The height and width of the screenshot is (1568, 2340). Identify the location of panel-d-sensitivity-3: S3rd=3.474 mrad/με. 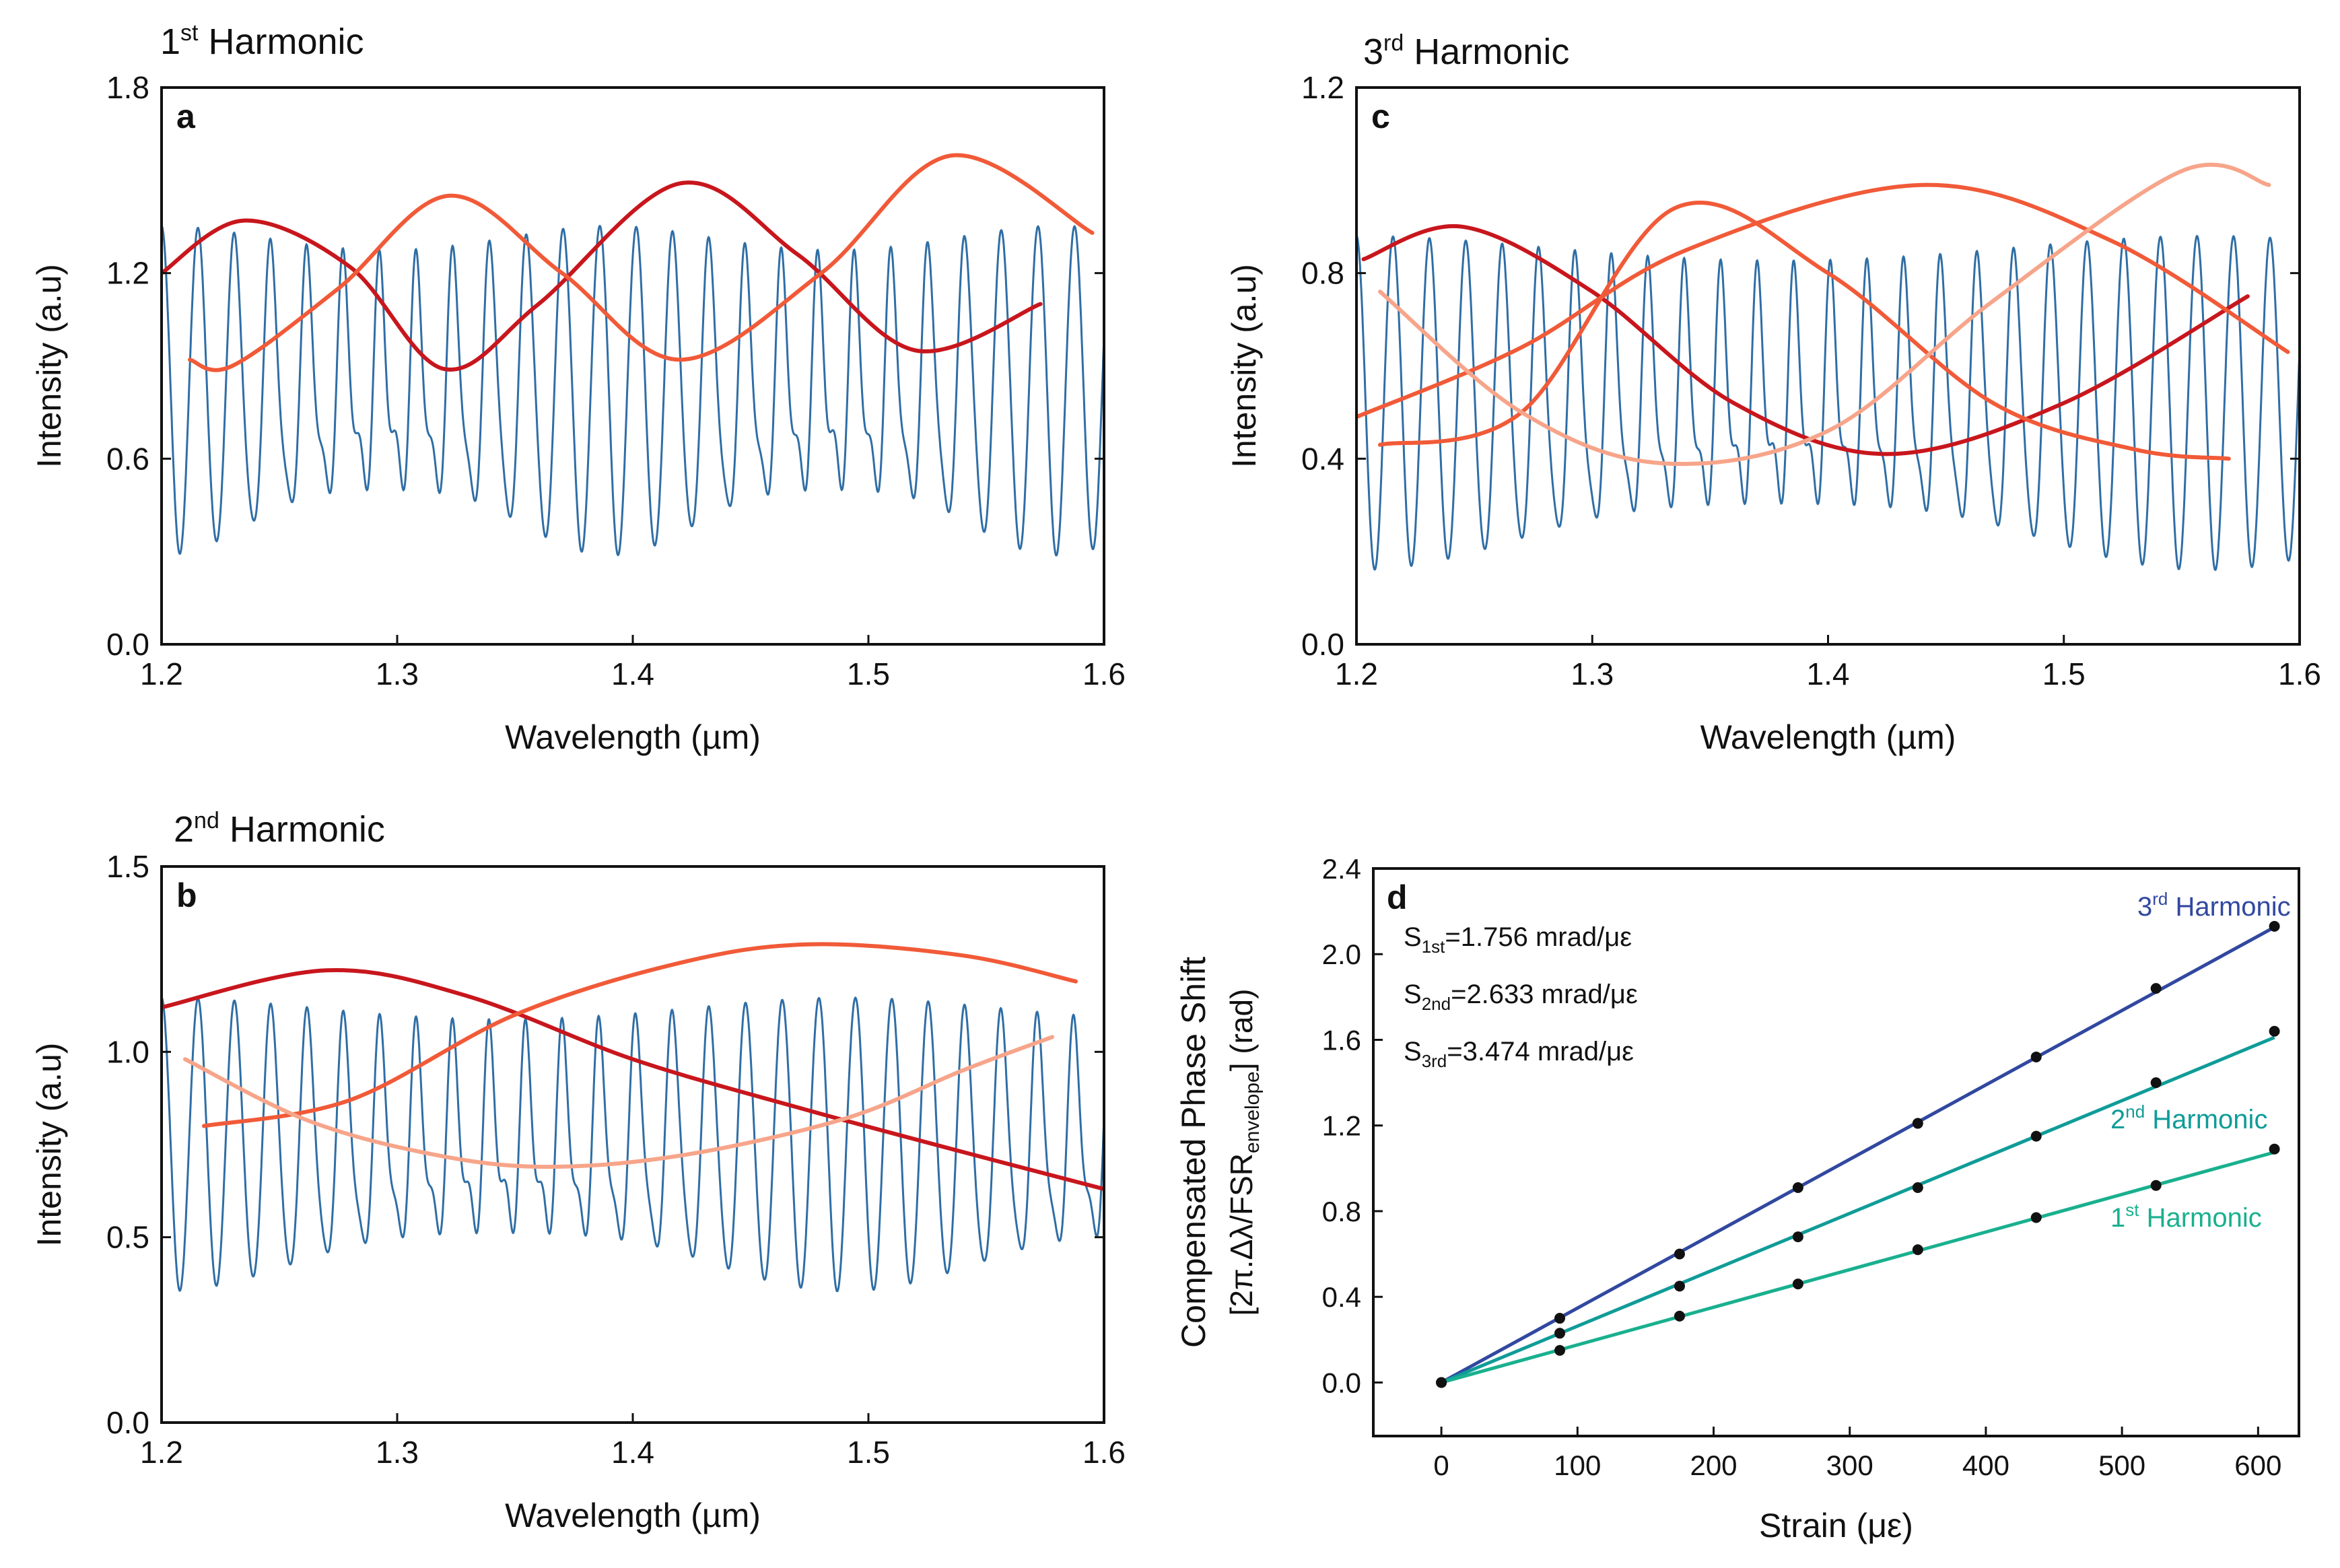
(1519, 1054).